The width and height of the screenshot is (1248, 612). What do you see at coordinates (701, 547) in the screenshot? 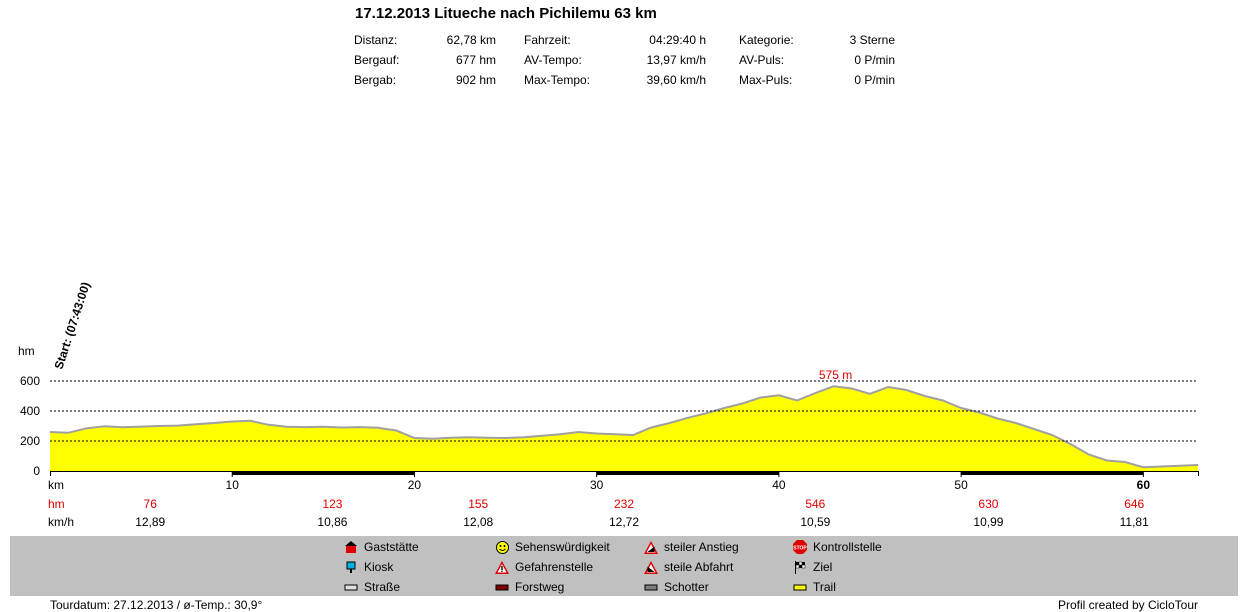
I see `legend-label: steiler Anstieg` at bounding box center [701, 547].